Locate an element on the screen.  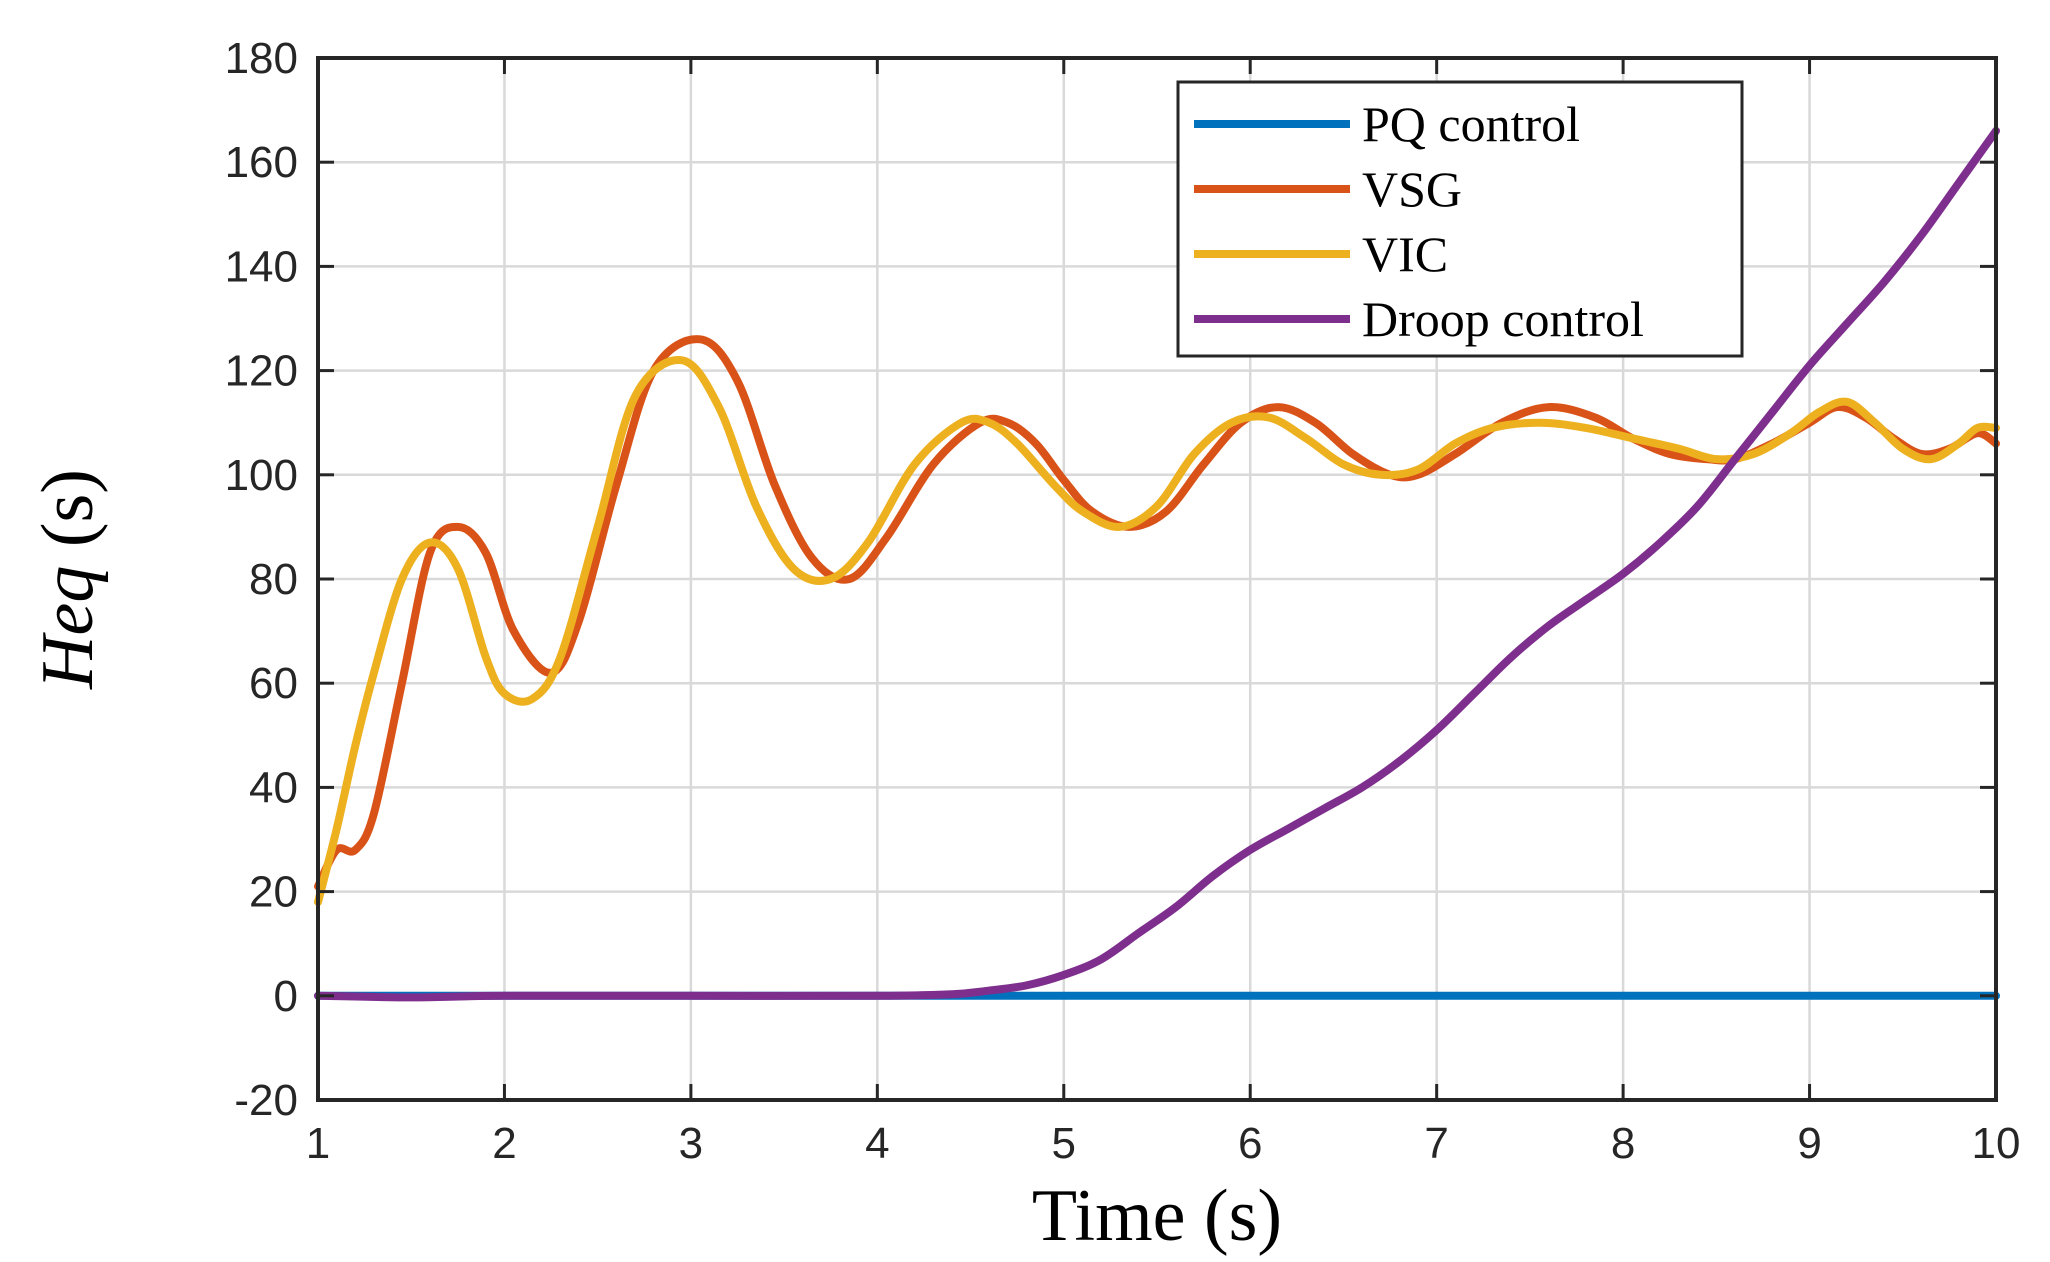
y-tick-label: -20 is located at coordinates (266, 1100).